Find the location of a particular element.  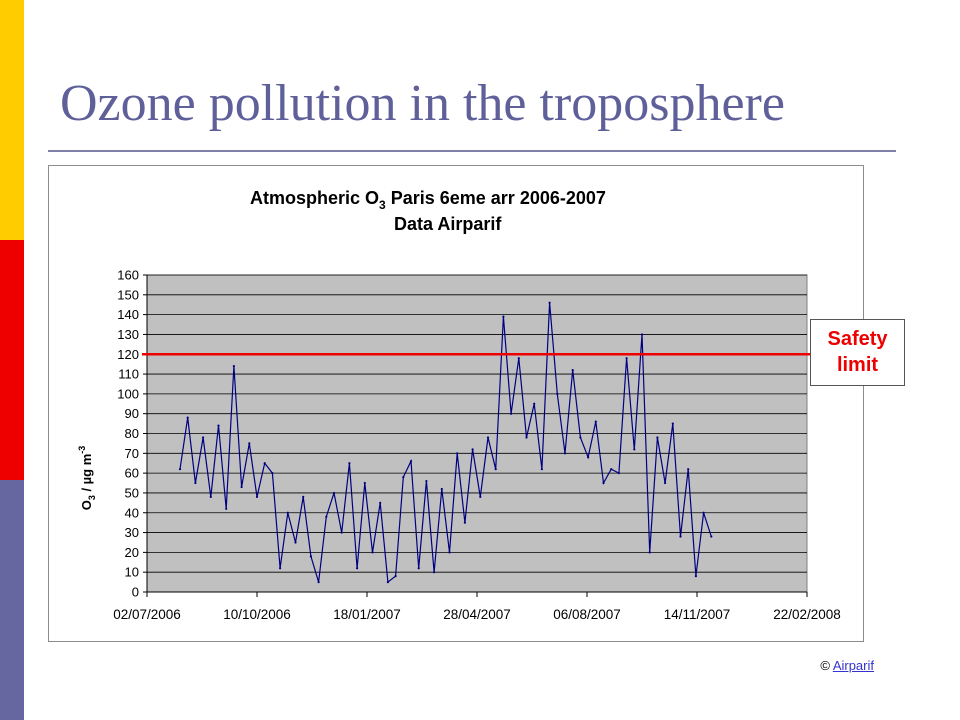

y-tick-label: 120 is located at coordinates (128, 354).